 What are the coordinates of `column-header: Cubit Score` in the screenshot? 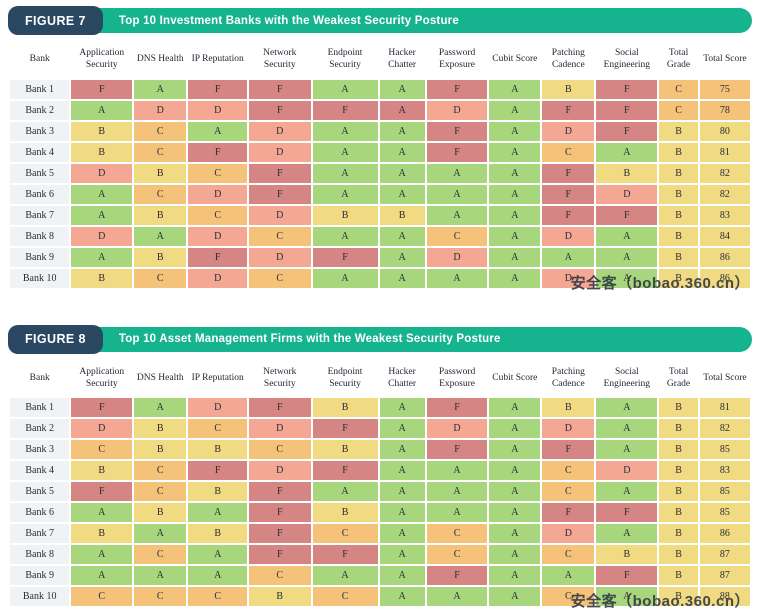 It's located at (515, 60).